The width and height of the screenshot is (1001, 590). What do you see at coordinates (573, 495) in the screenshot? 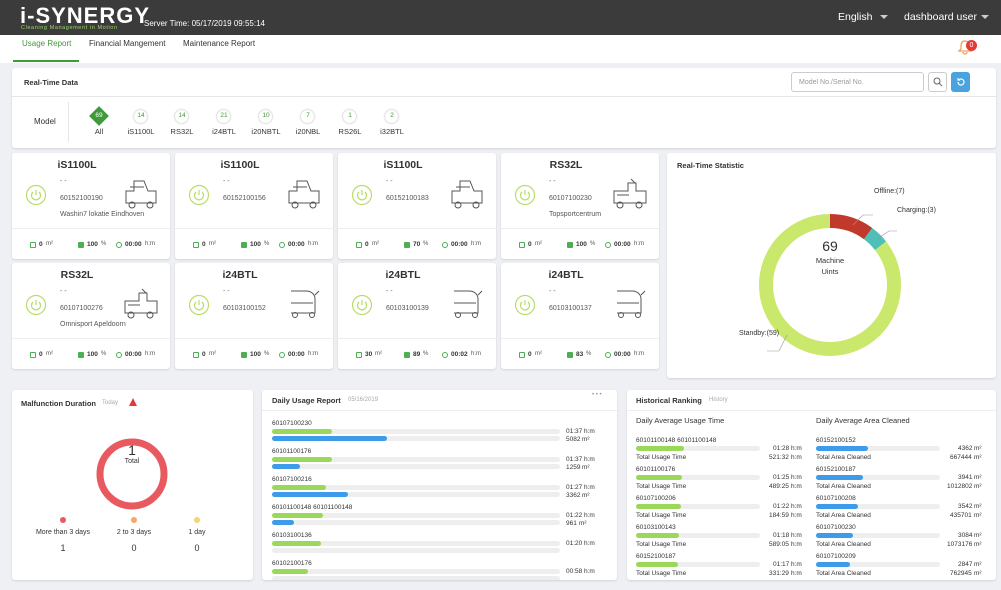
I see `area-value: 3362` at bounding box center [573, 495].